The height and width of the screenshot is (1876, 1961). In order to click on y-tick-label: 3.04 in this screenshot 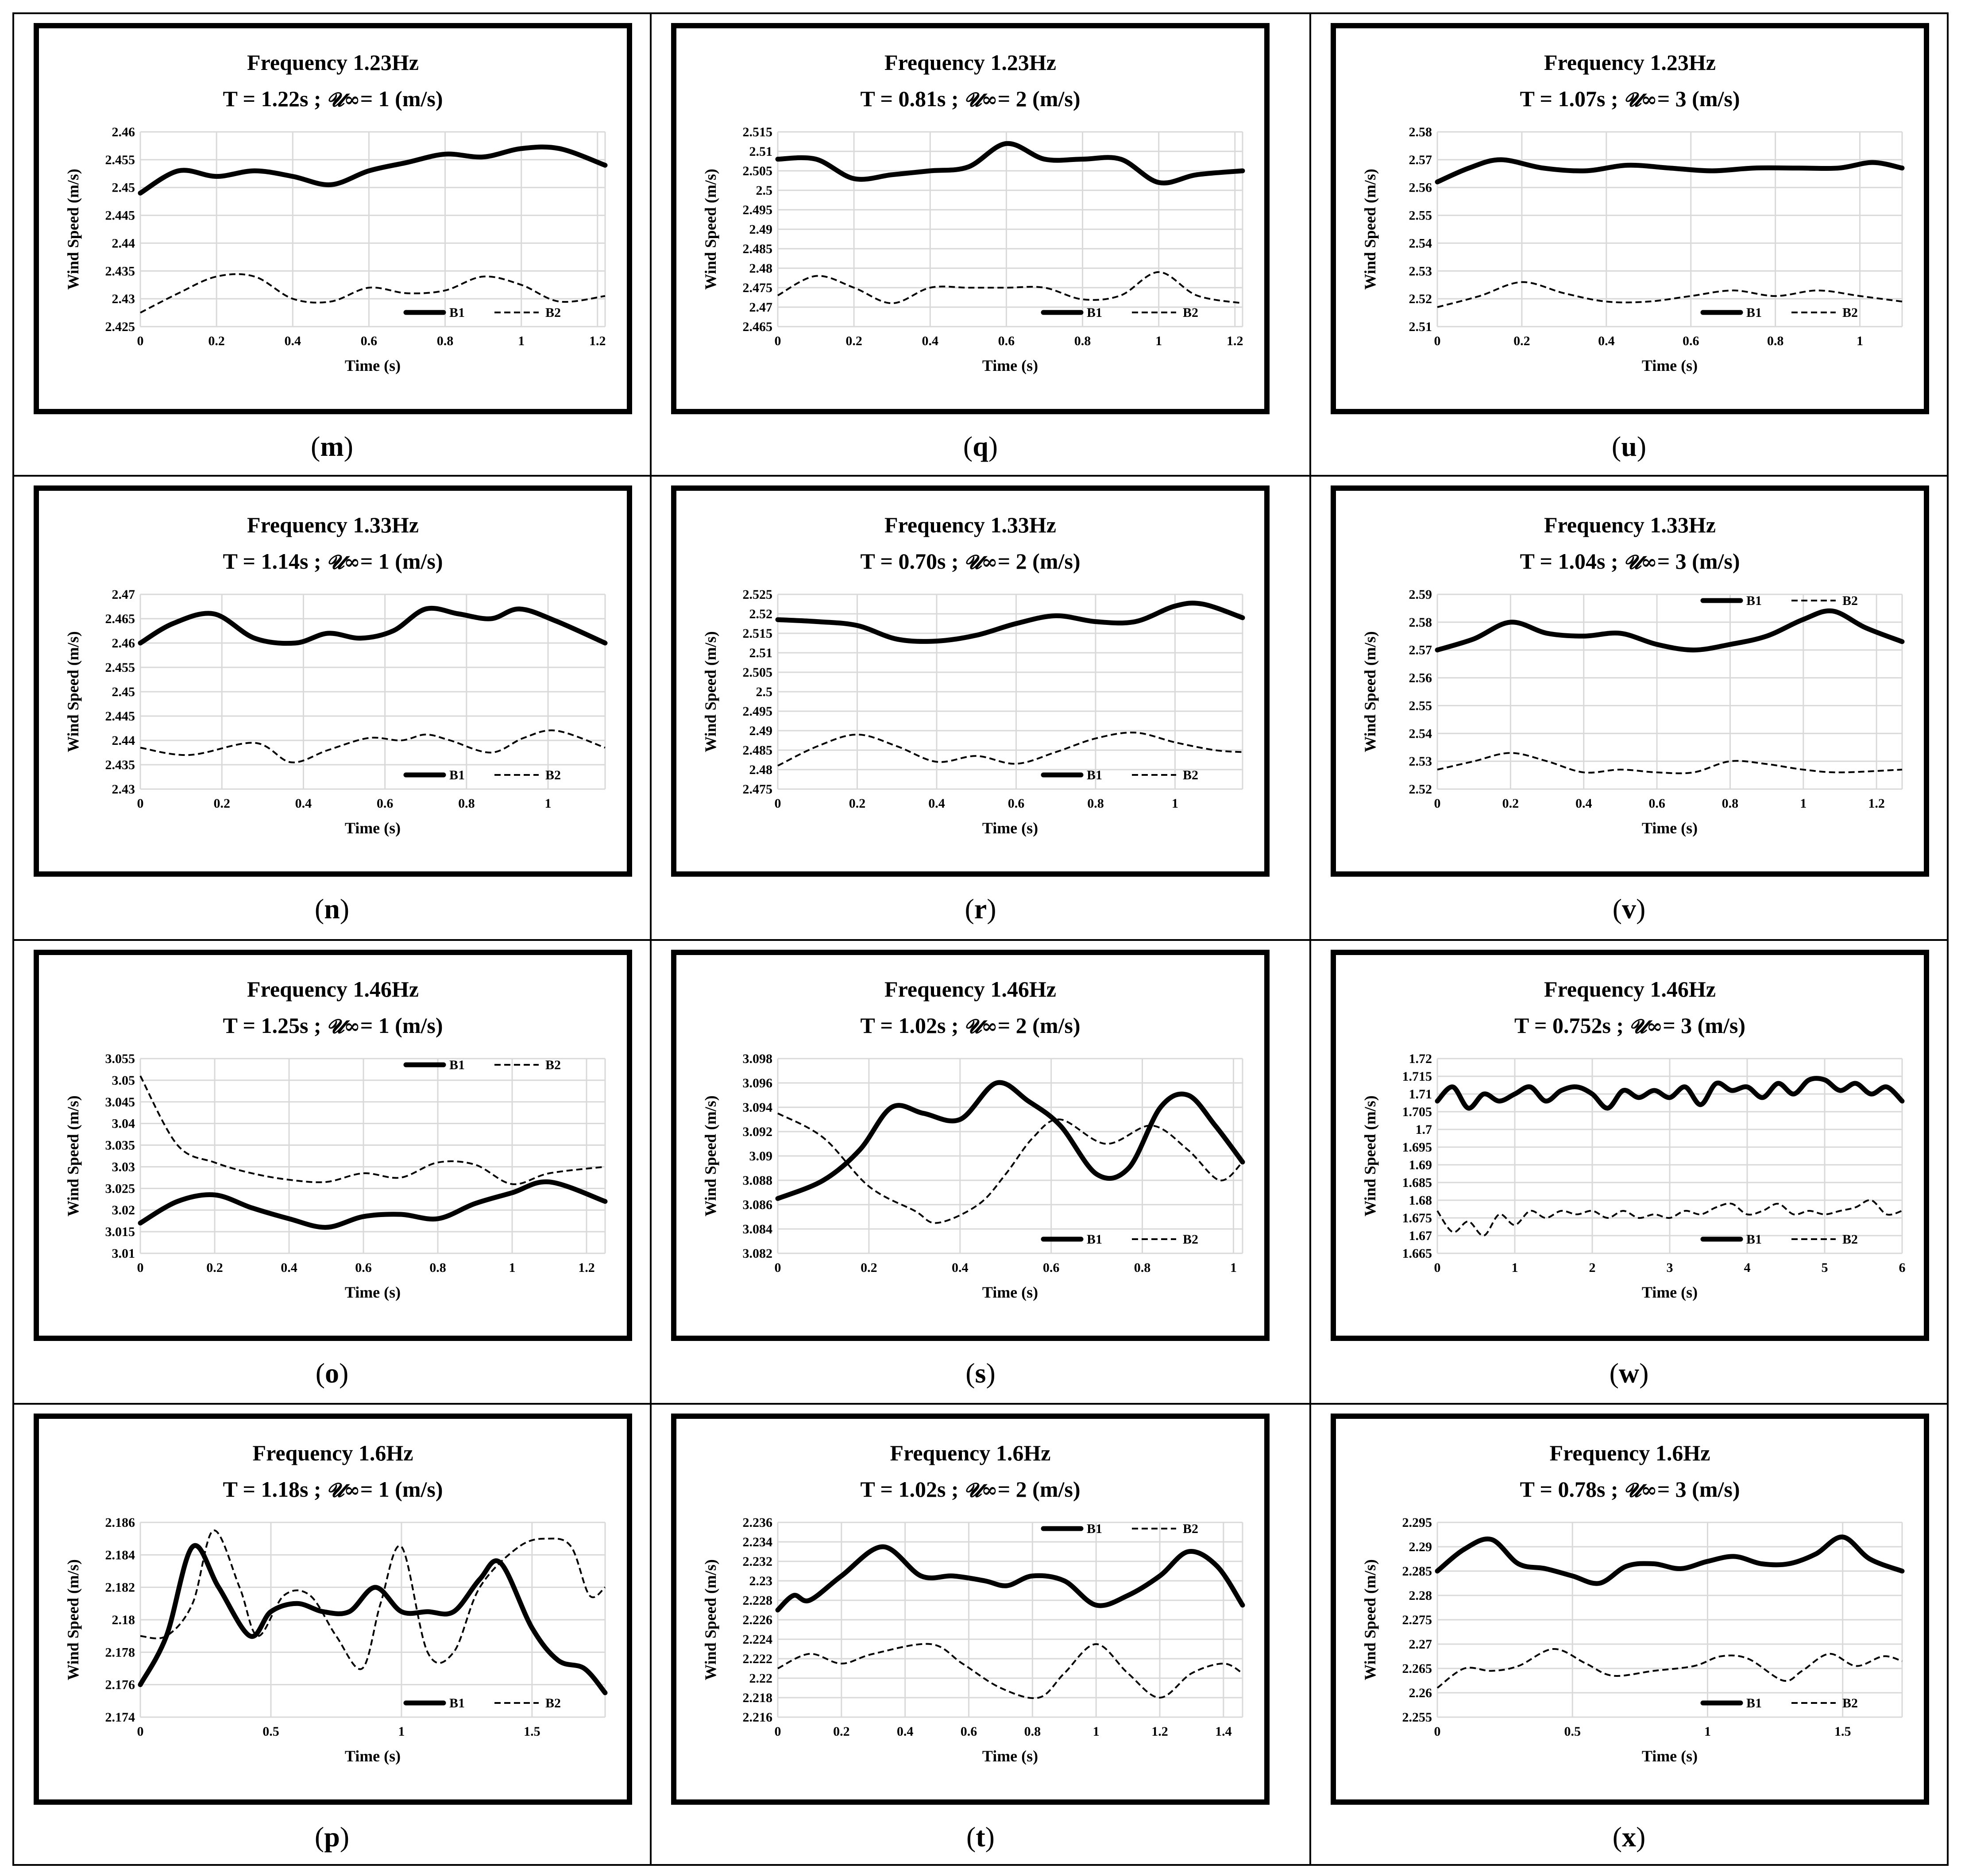, I will do `click(124, 1124)`.